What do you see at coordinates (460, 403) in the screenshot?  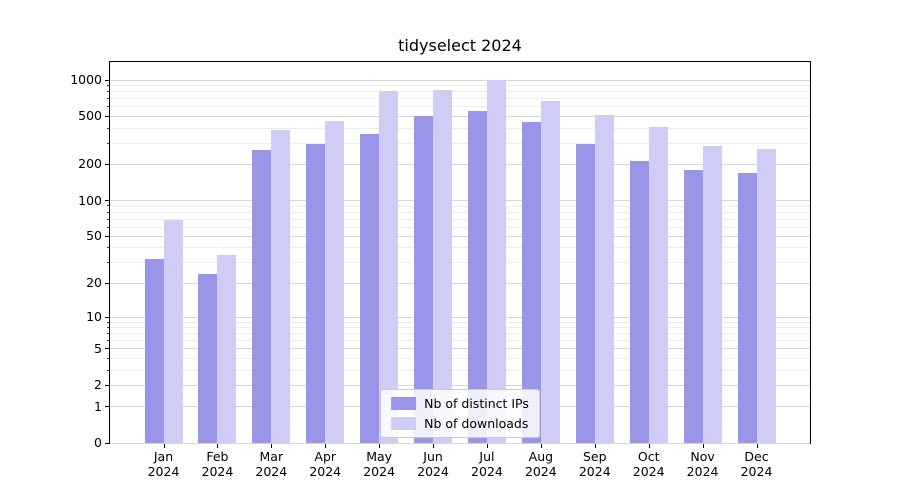 I see `legend-item-distinct-ips: Nb of distinct IPs` at bounding box center [460, 403].